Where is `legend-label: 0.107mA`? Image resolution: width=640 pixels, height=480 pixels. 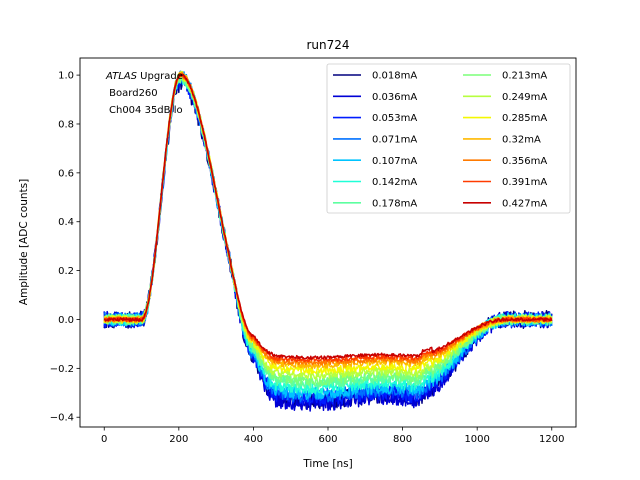
legend-label: 0.107mA is located at coordinates (394, 161).